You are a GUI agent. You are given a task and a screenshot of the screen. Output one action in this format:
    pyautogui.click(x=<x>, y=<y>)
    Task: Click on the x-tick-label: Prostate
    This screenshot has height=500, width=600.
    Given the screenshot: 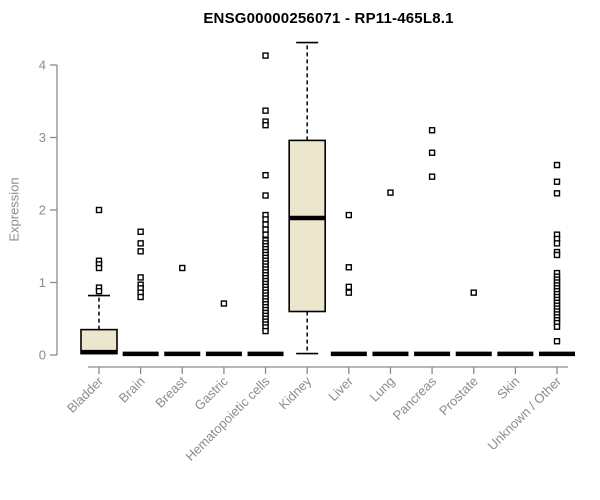 What is the action you would take?
    pyautogui.click(x=458, y=396)
    